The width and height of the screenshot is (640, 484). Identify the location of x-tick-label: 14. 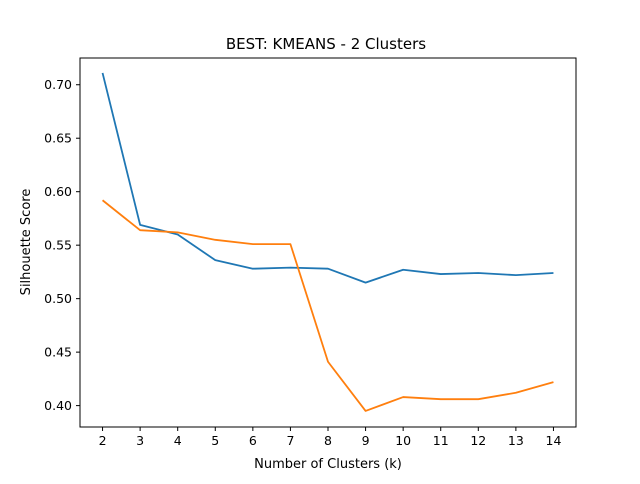
(554, 440).